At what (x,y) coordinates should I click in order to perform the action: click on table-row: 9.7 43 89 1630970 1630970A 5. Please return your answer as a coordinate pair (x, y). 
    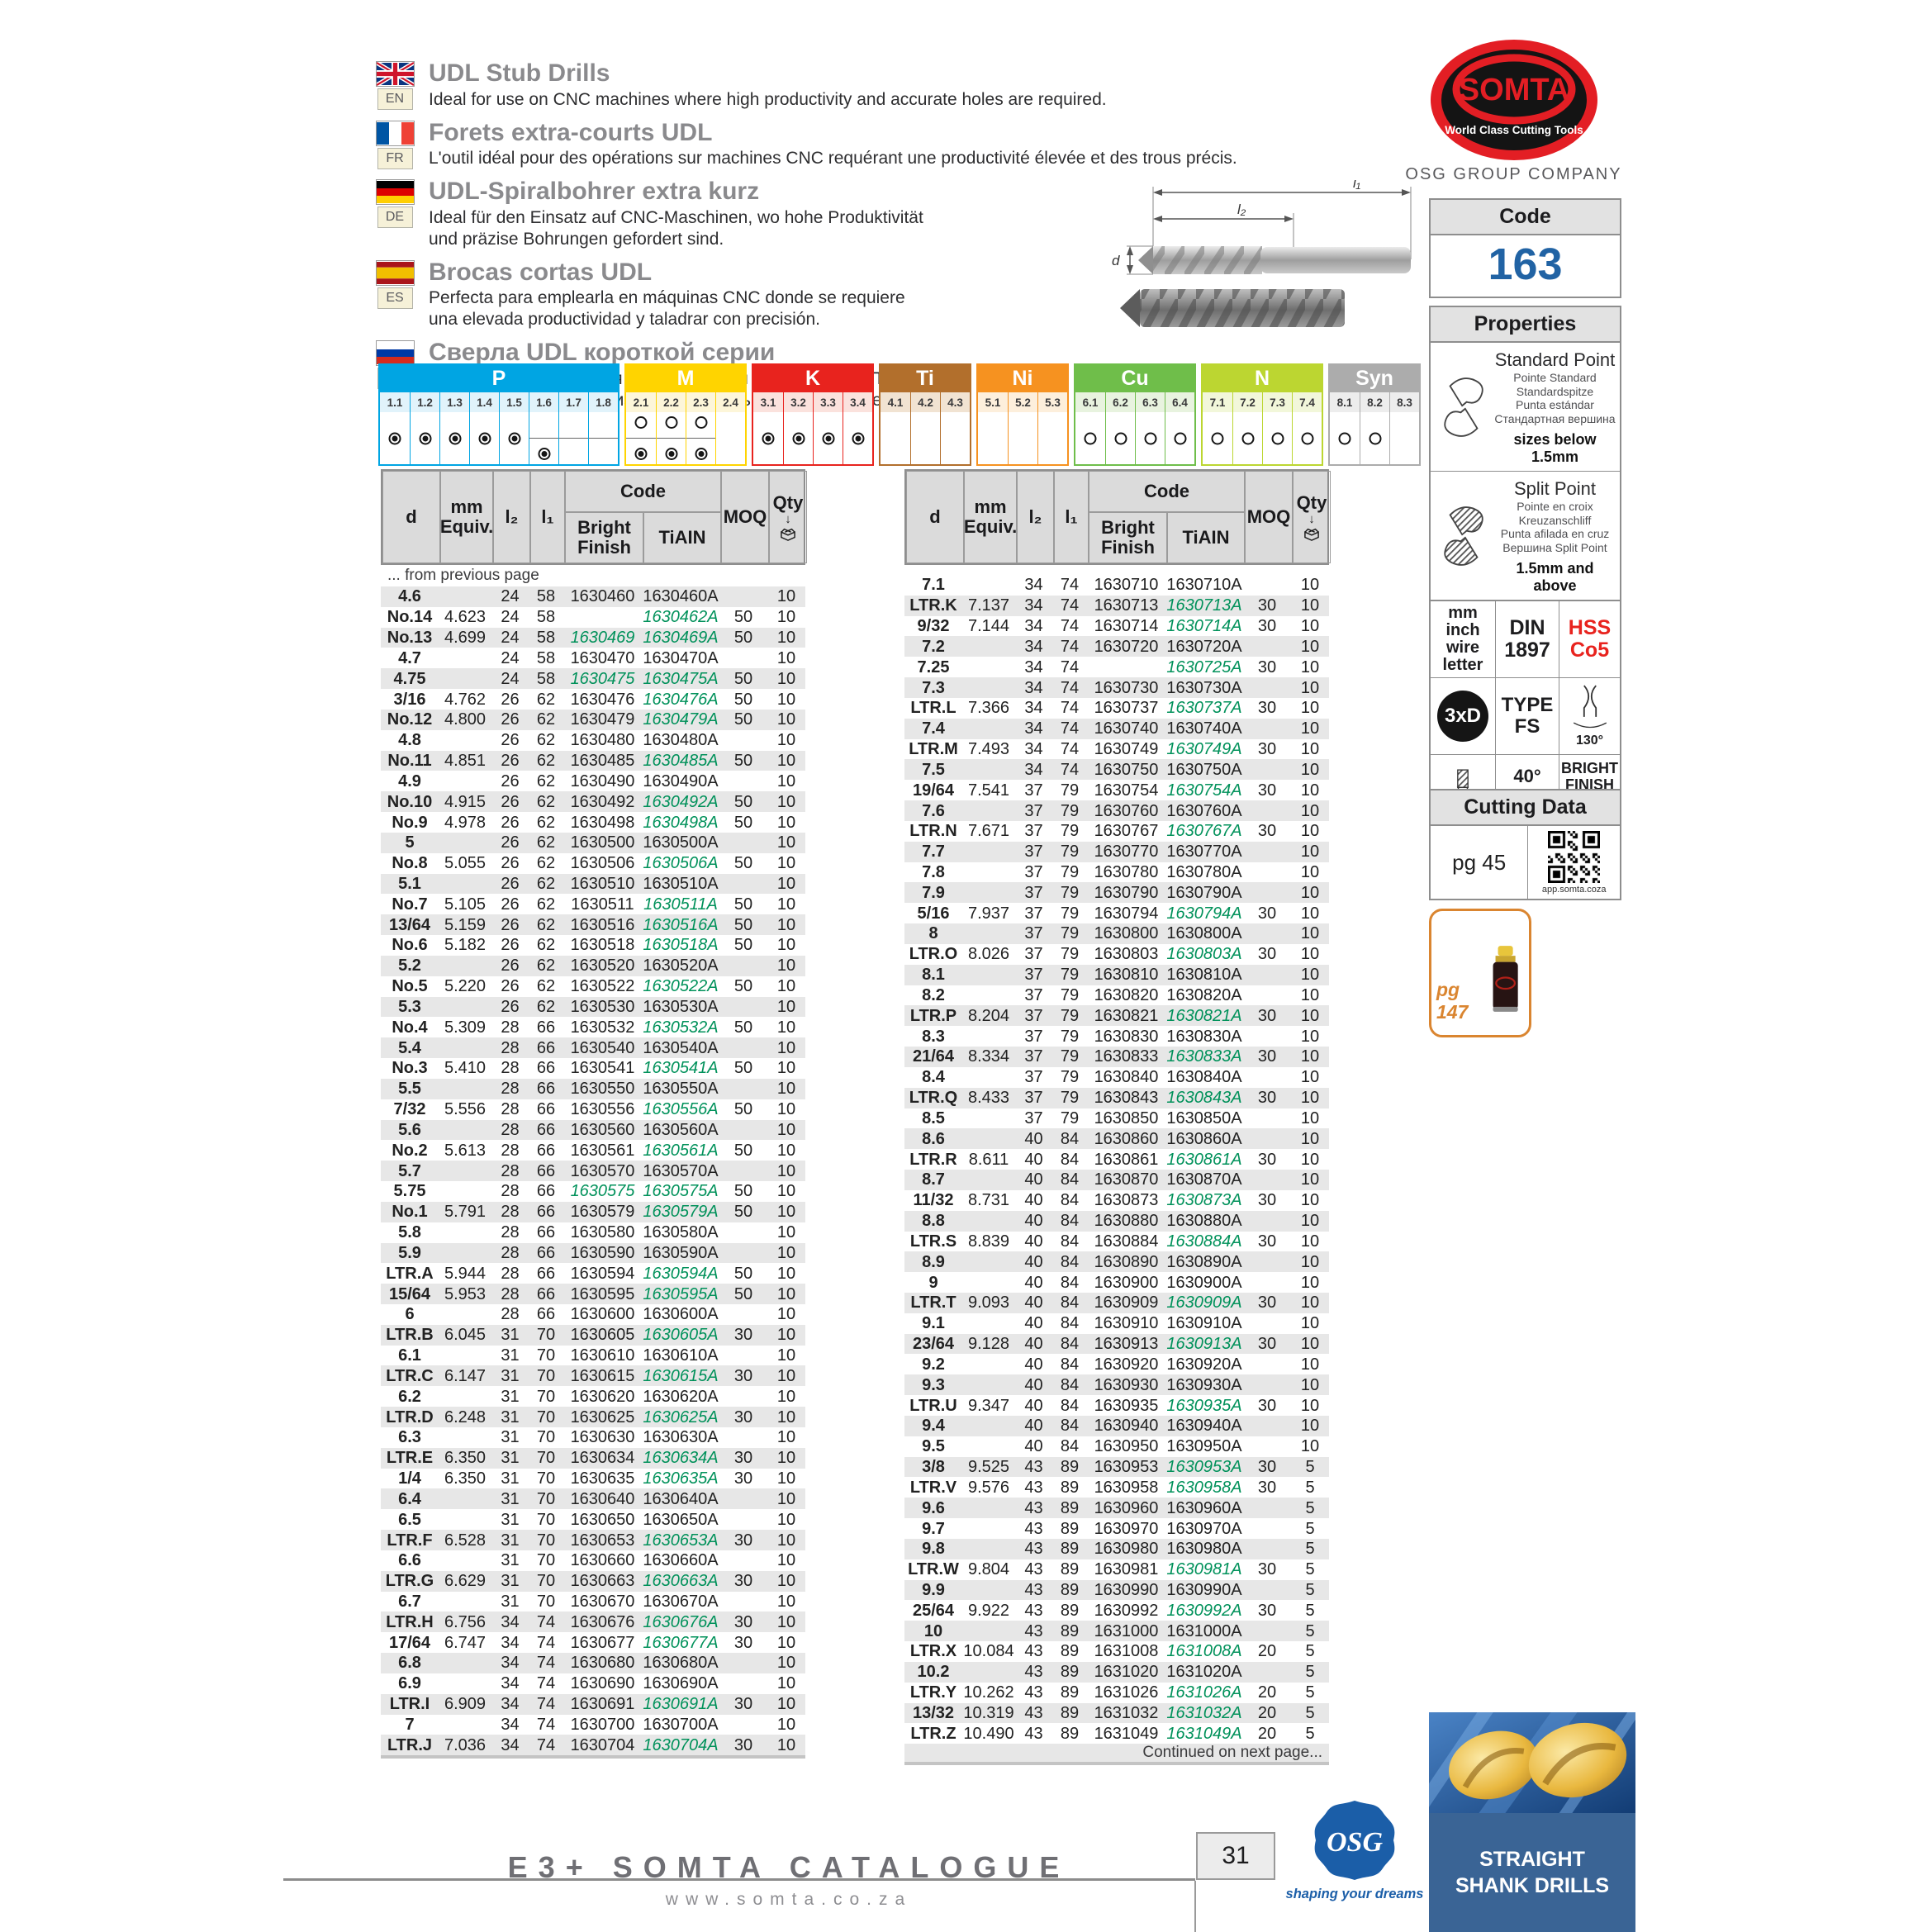
    Looking at the image, I should click on (1117, 1529).